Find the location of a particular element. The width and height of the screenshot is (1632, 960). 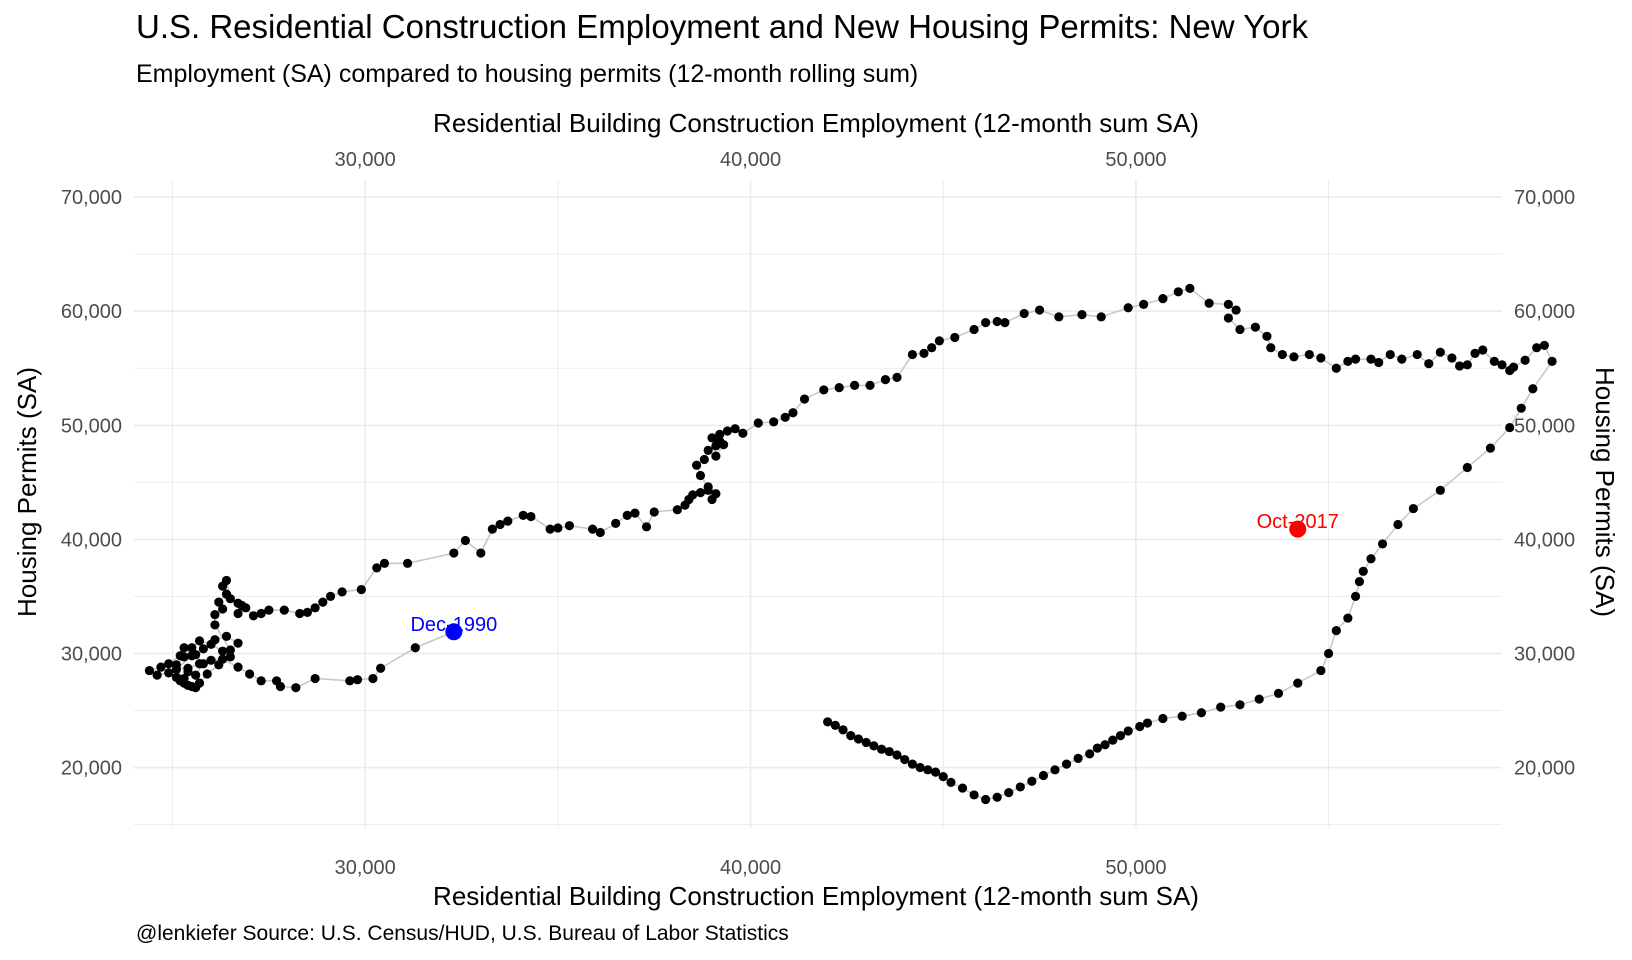

y-tick-label-left: 40,000 is located at coordinates (91, 540).